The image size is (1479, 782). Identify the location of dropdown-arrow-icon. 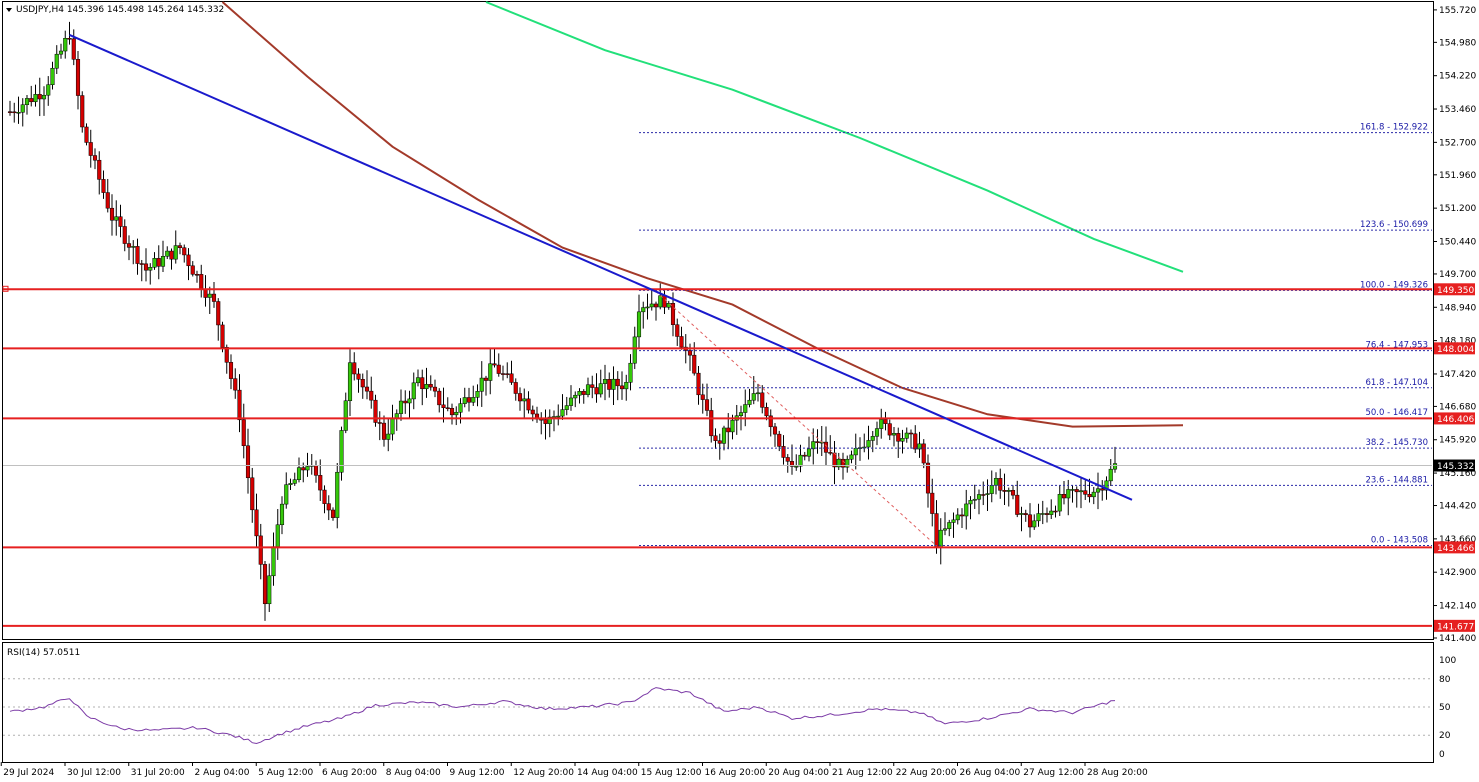
(9, 10).